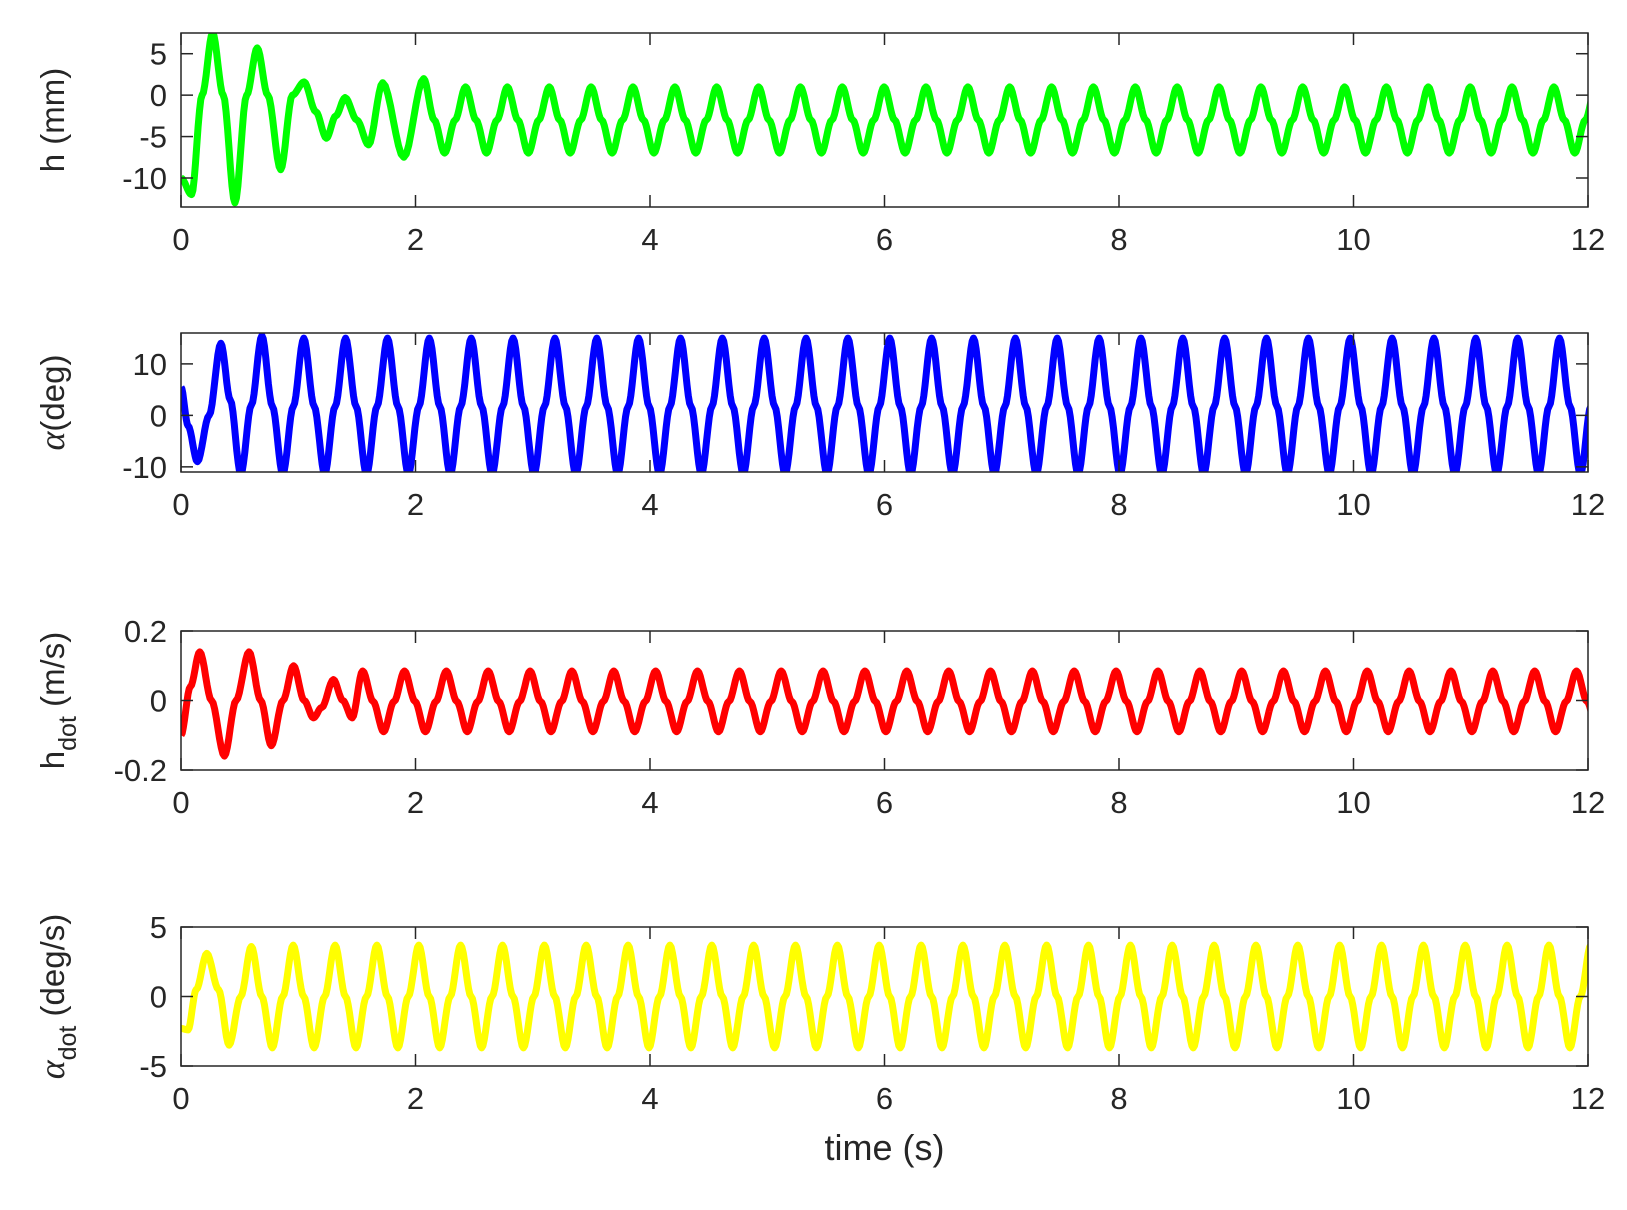 The width and height of the screenshot is (1627, 1210). What do you see at coordinates (150, 364) in the screenshot?
I see `y-tick-label: 10` at bounding box center [150, 364].